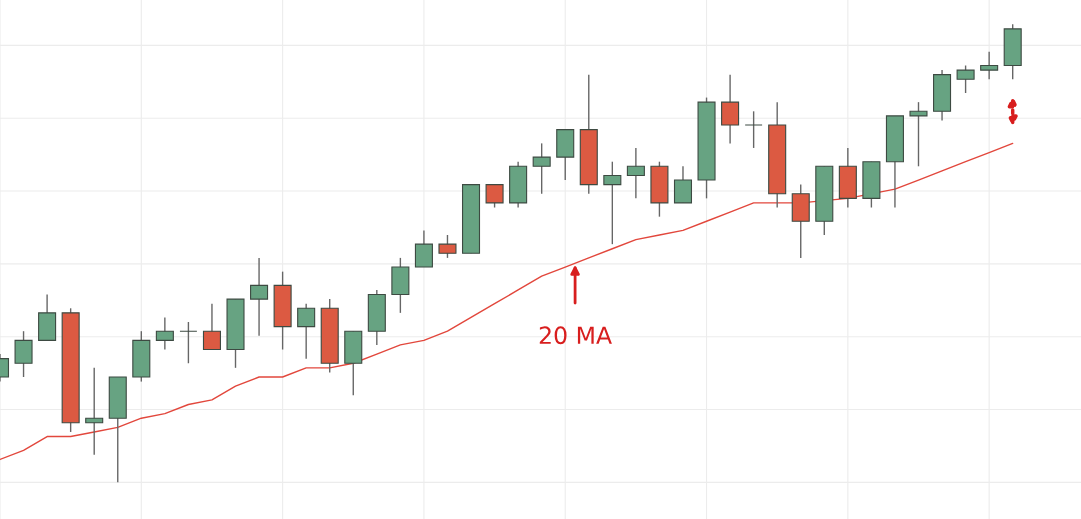 Image resolution: width=1081 pixels, height=519 pixels. Describe the element at coordinates (575, 335) in the screenshot. I see `annotation: 20 MA` at that location.